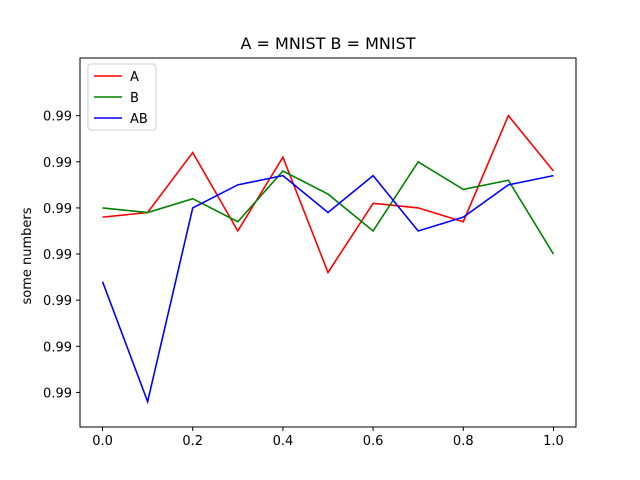  What do you see at coordinates (139, 119) in the screenshot?
I see `legend-label-ab: AB` at bounding box center [139, 119].